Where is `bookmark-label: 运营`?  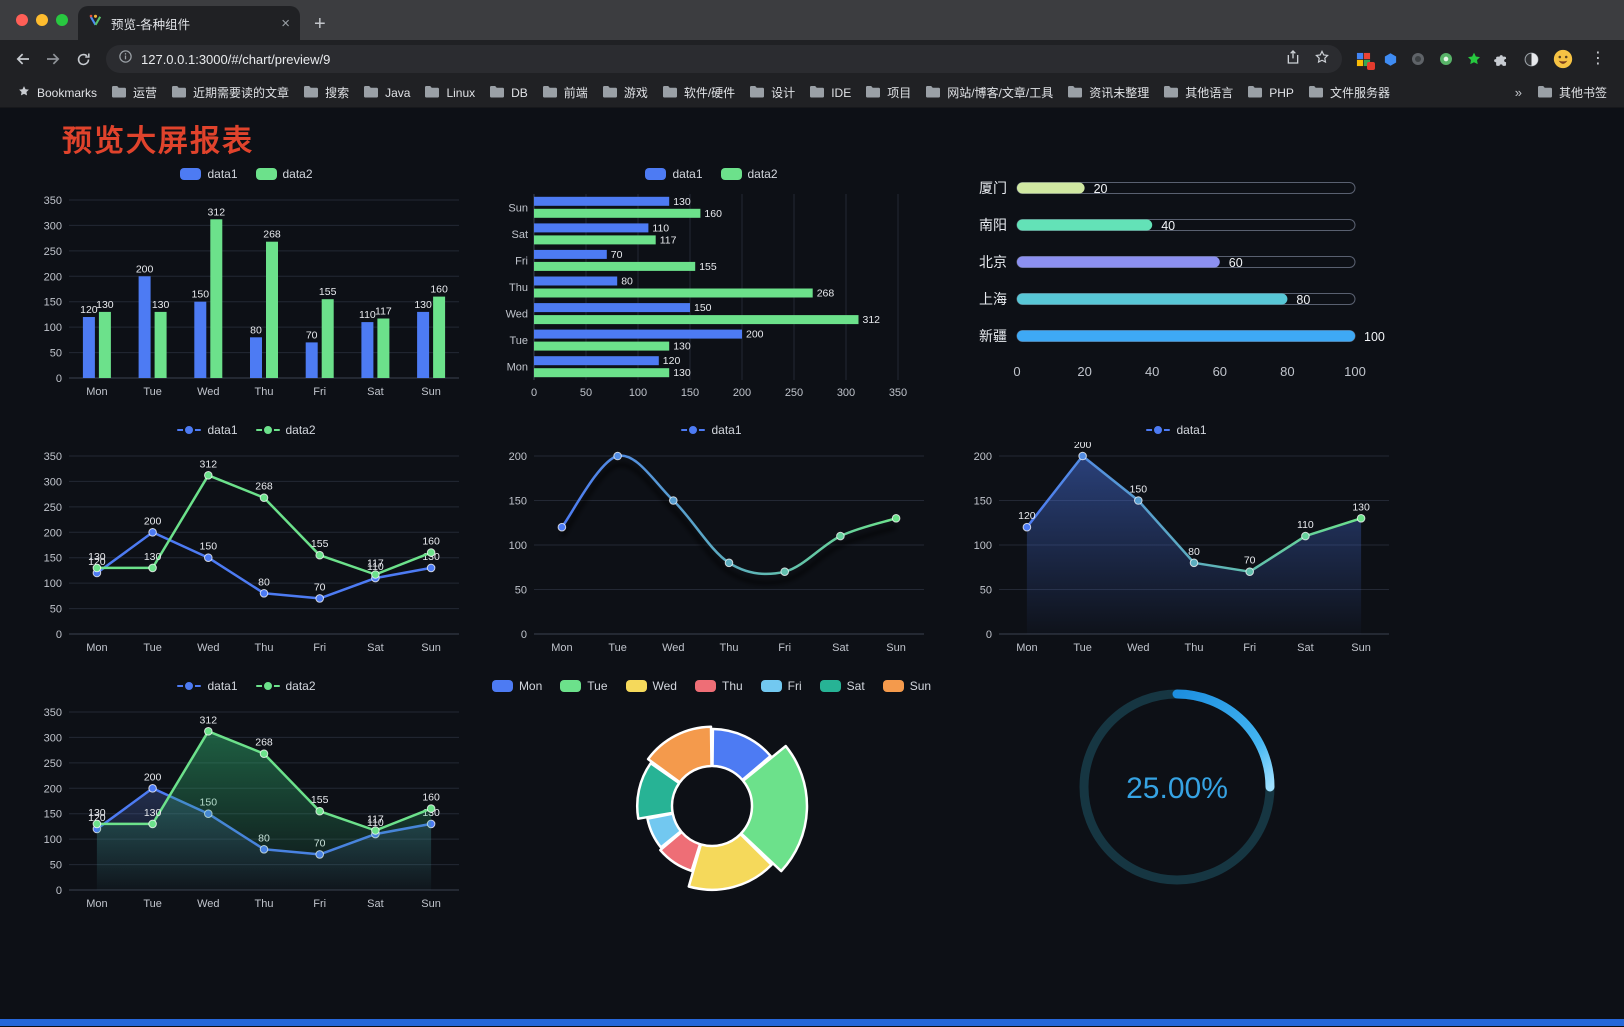 bookmark-label: 运营 is located at coordinates (145, 93).